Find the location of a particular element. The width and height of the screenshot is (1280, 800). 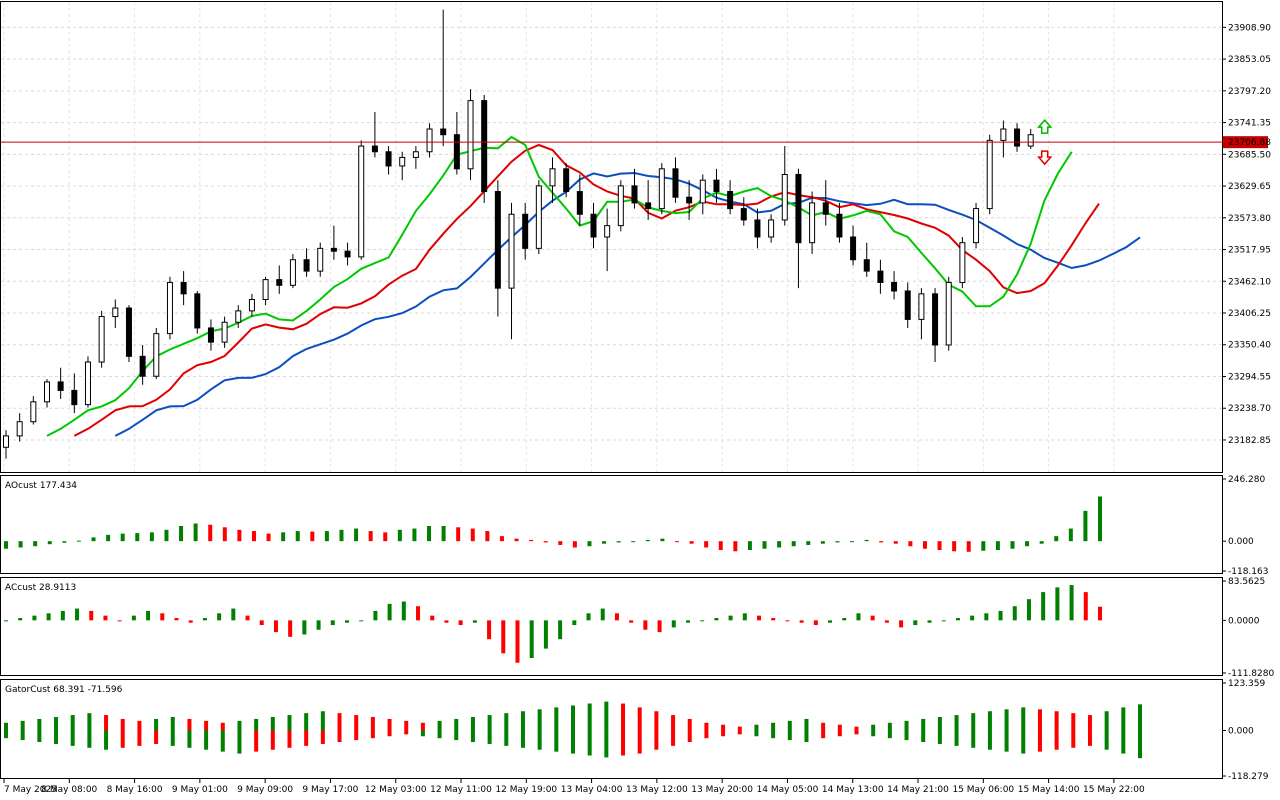

gator-y-tick-label: 0.000 is located at coordinates (1241, 731).